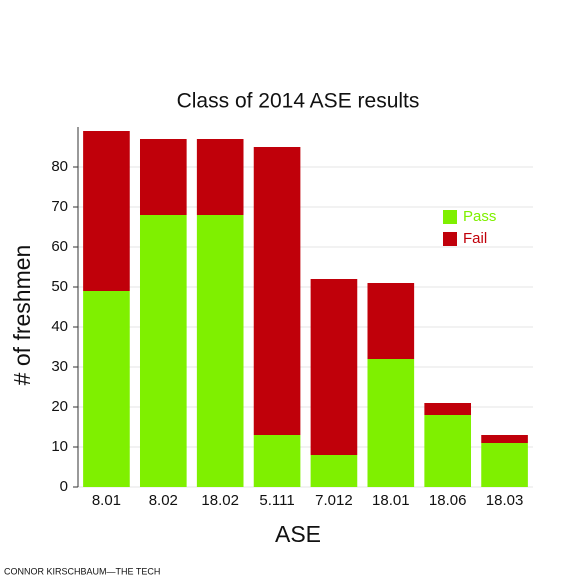  Describe the element at coordinates (276, 500) in the screenshot. I see `x-tick-label: 5.111` at that location.